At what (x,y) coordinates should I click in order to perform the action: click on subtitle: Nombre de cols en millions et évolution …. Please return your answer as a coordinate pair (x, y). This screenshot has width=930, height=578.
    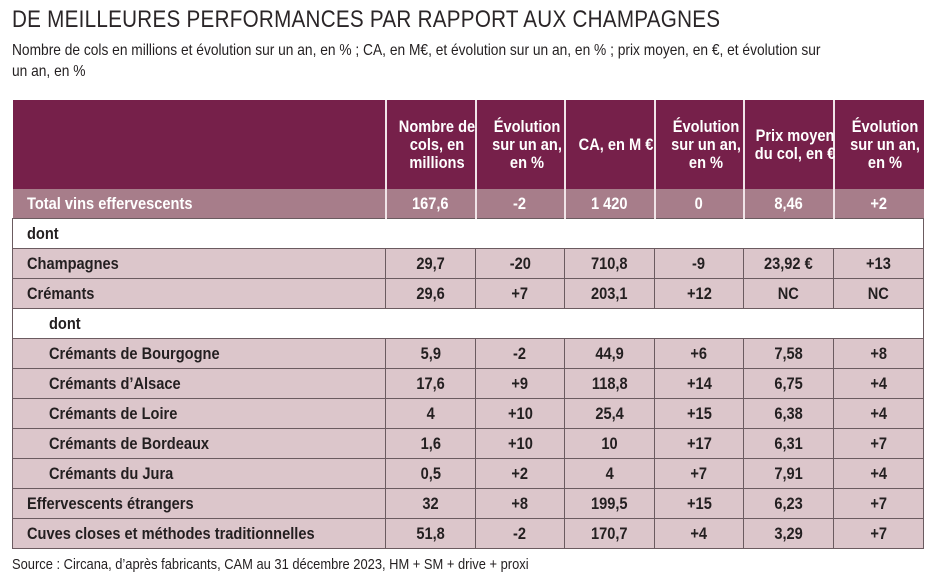
    Looking at the image, I should click on (416, 61).